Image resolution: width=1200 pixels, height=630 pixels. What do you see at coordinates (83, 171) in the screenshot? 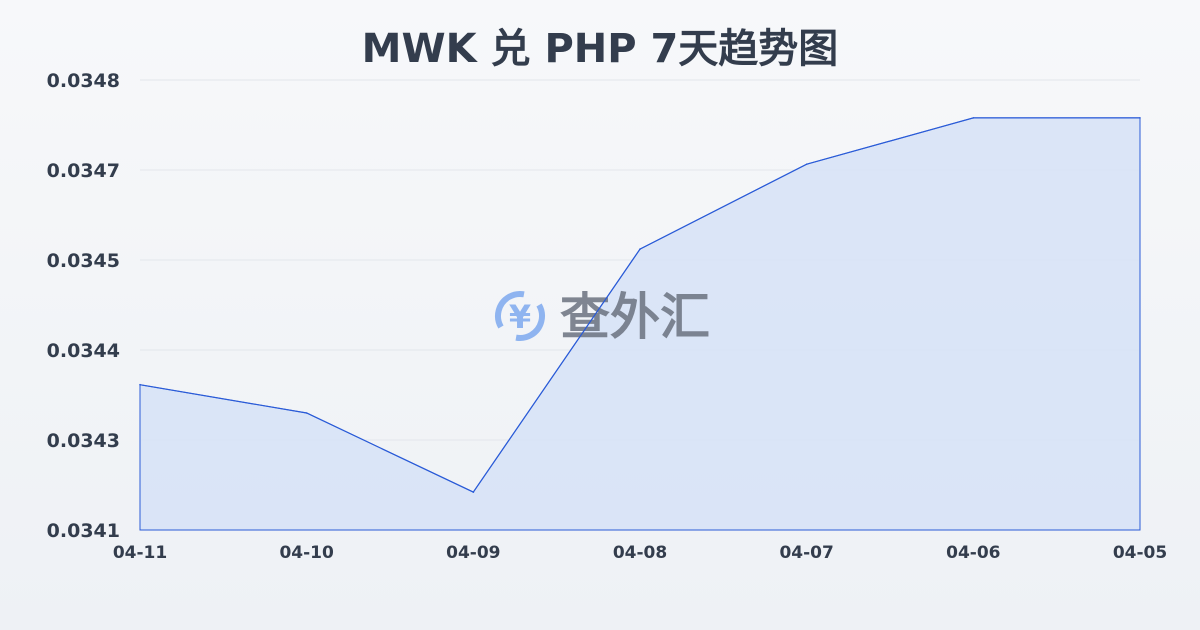
I see `y-tick-label: 0.0347` at bounding box center [83, 171].